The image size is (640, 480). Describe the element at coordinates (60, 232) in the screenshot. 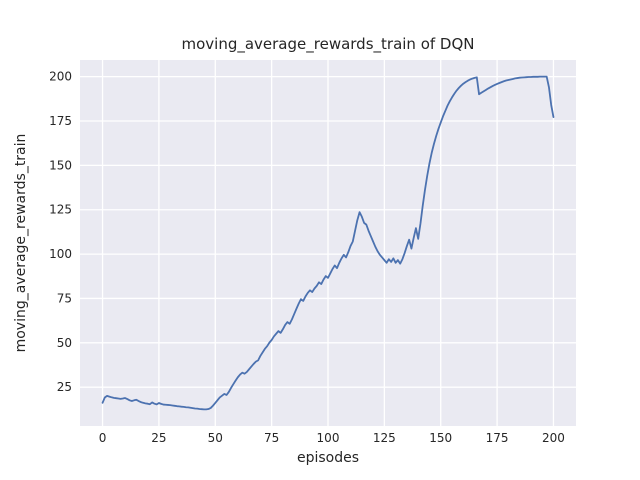

I see `y-tick-labels: 25 50 75 100 125 150 175 200` at that location.